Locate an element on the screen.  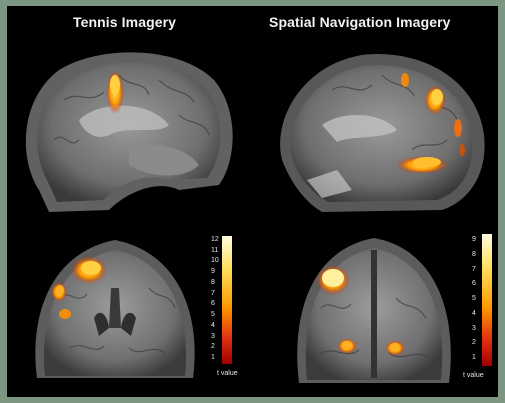
colorbar-tennis is located at coordinates (227, 300).